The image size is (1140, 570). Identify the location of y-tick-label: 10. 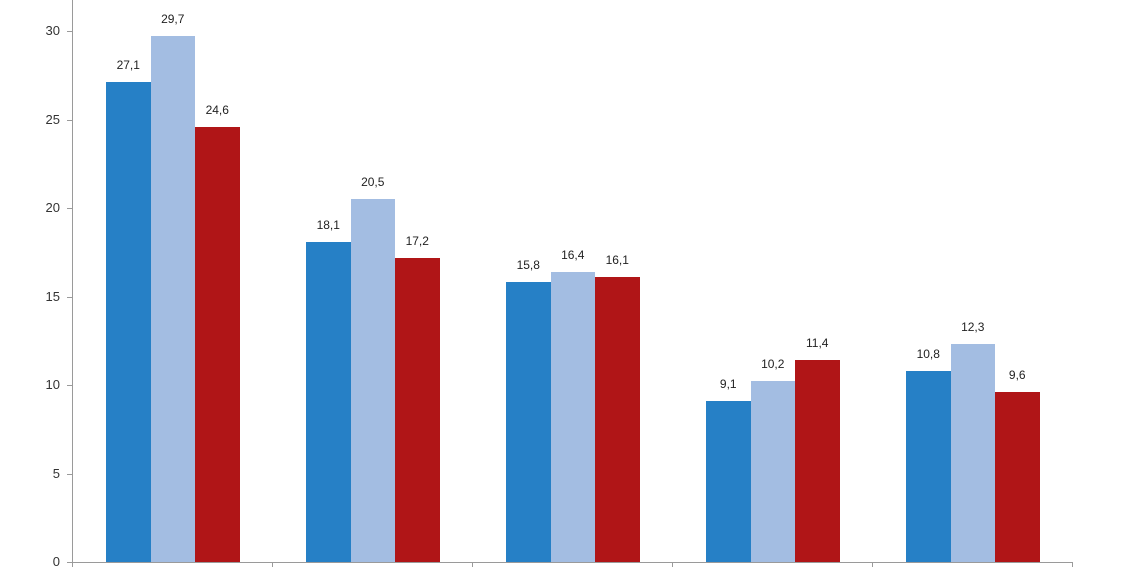
(52, 384).